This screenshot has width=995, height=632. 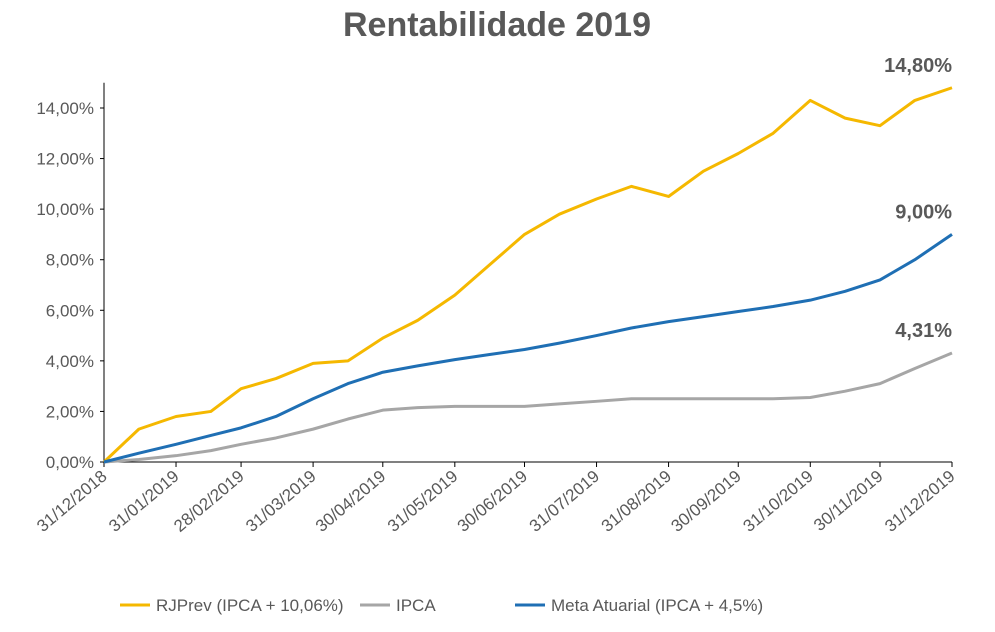 What do you see at coordinates (65, 108) in the screenshot?
I see `y-tick-label: 14,00%` at bounding box center [65, 108].